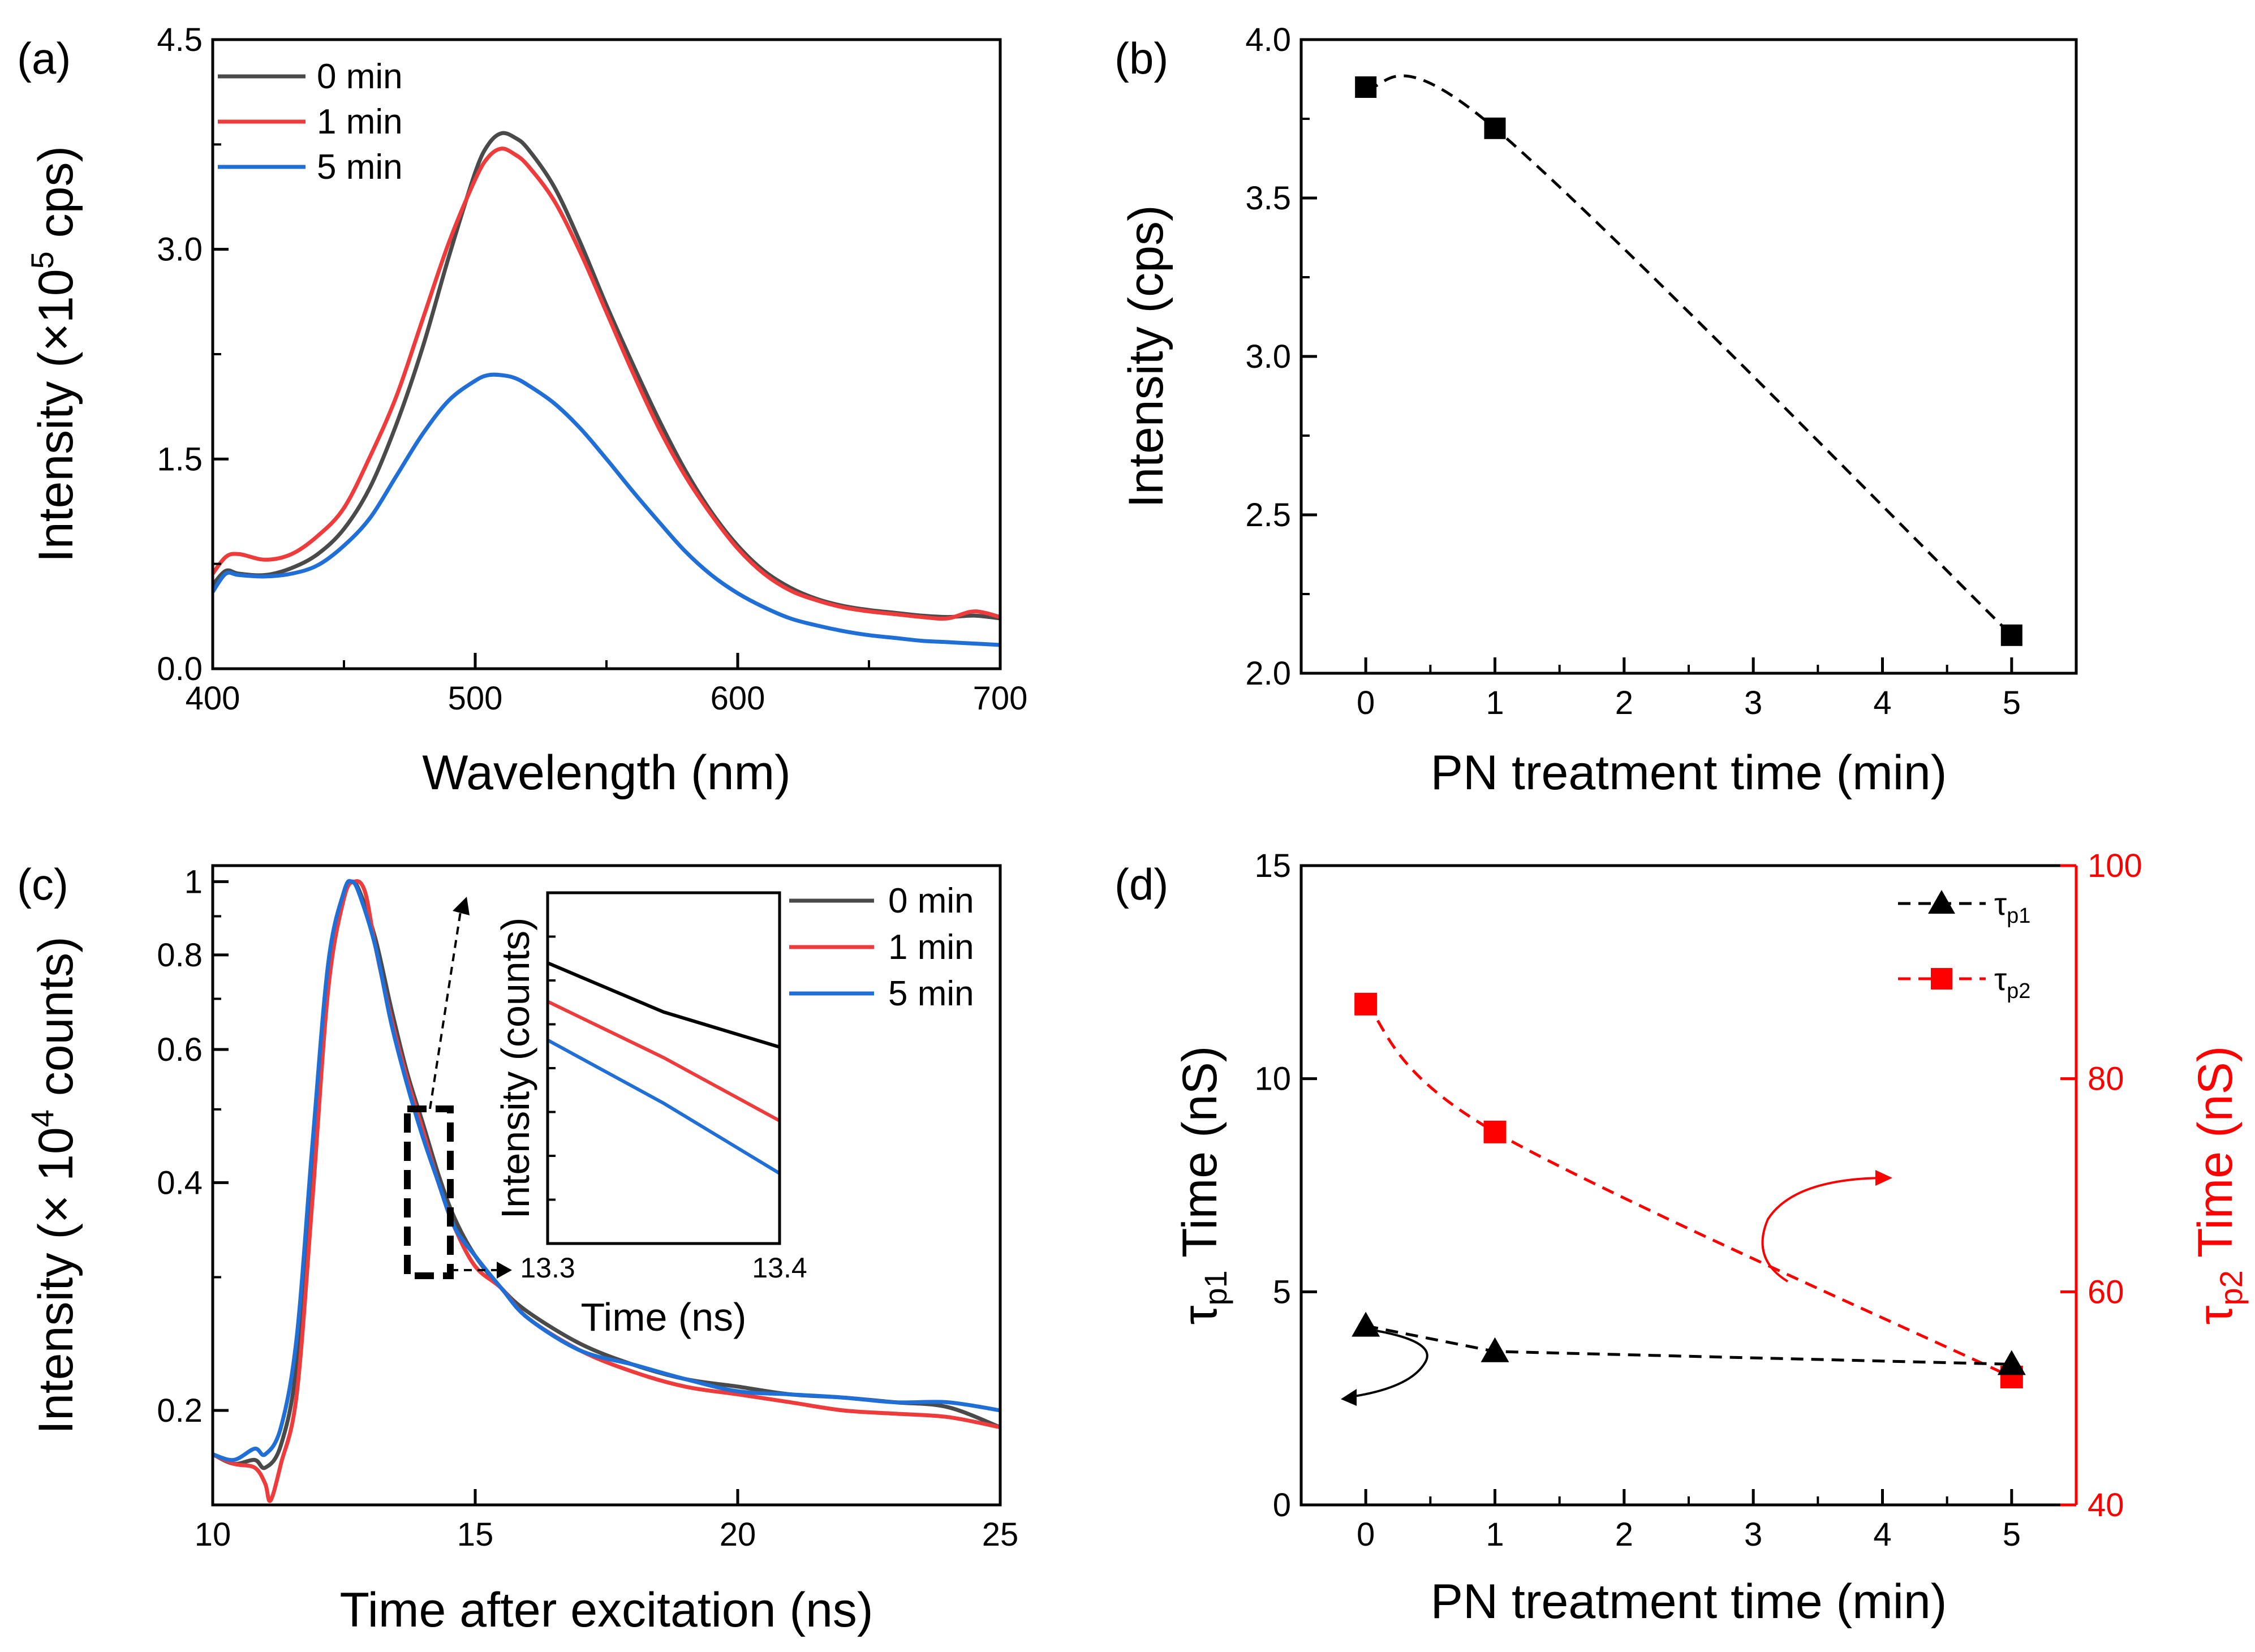 The height and width of the screenshot is (1652, 2255). Describe the element at coordinates (738, 698) in the screenshot. I see `x-tick-label: 600` at that location.